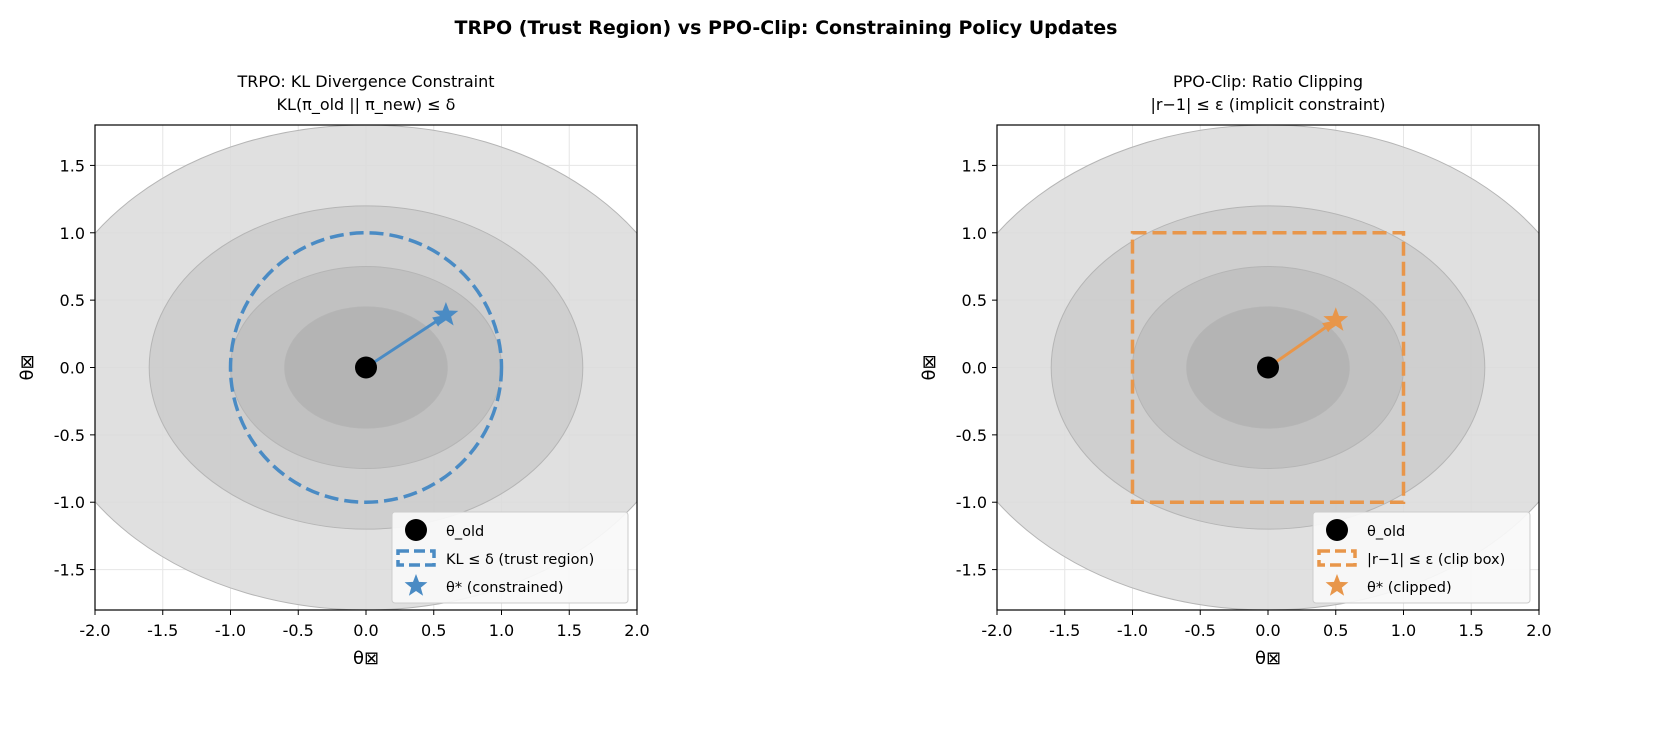 This screenshot has width=1667, height=740. I want to click on legend-label: |r−1| ≤ ε (clip box), so click(1436, 560).